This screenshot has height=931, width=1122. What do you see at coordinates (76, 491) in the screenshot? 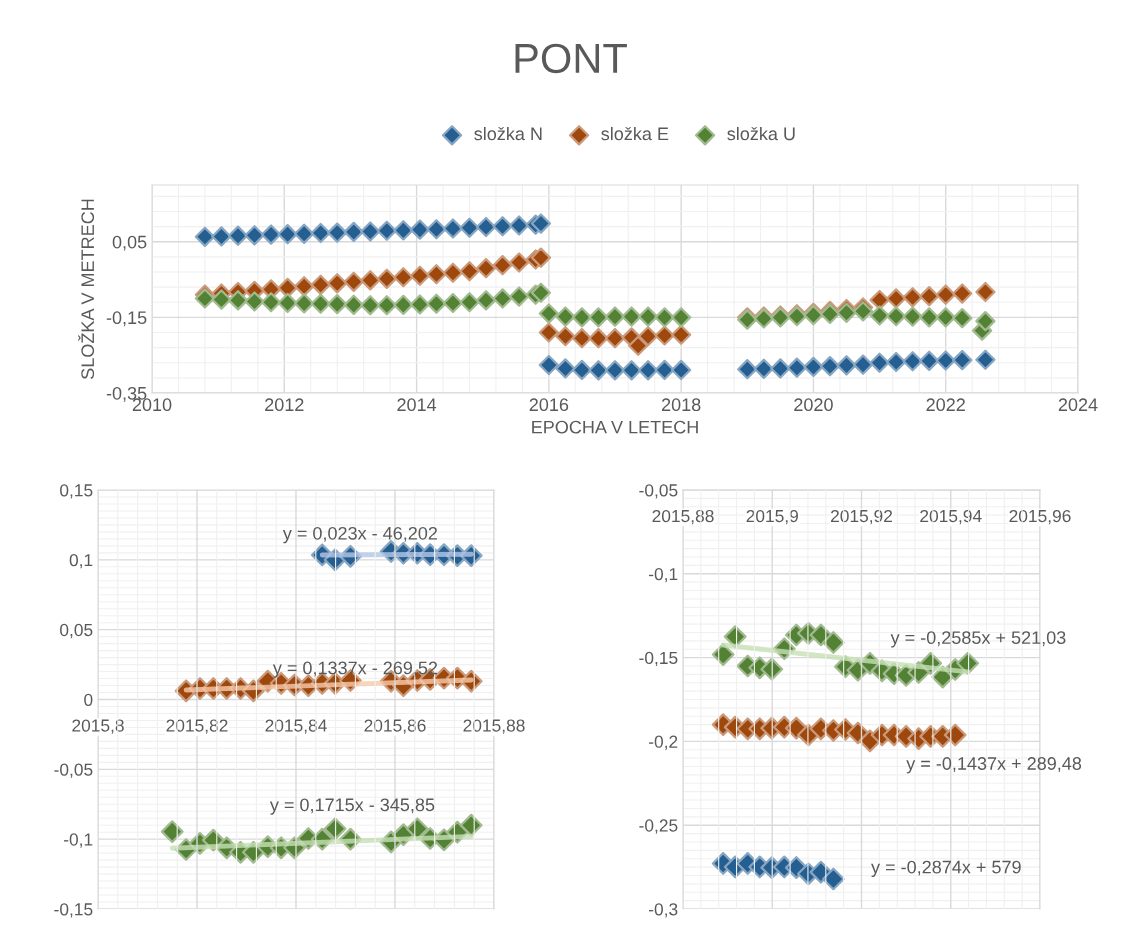
I see `y-tick-label: 0,15` at bounding box center [76, 491].